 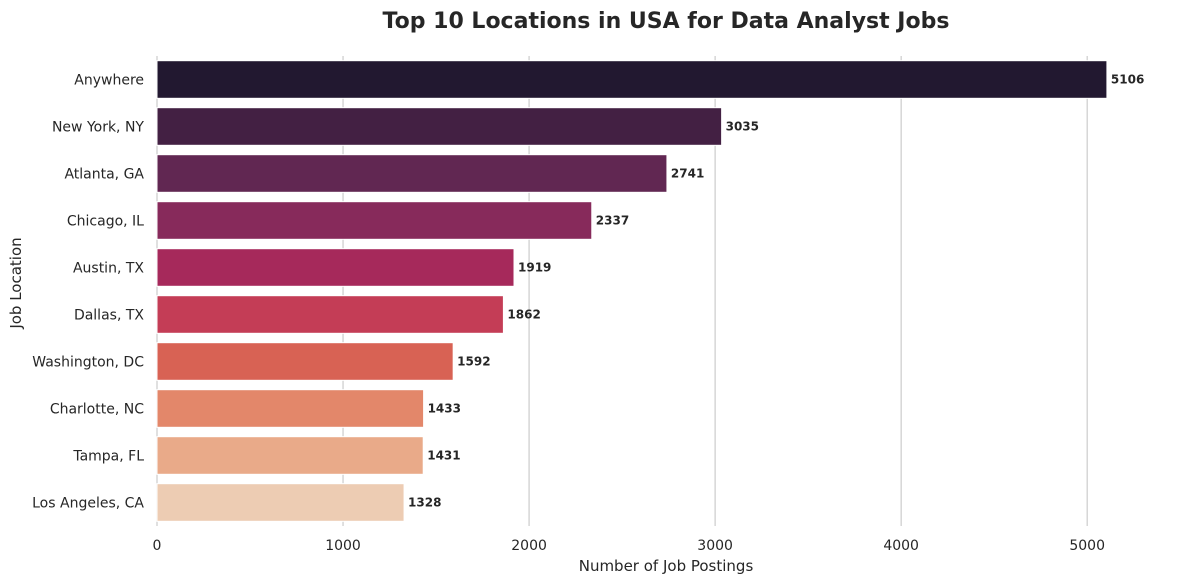 What do you see at coordinates (424, 503) in the screenshot?
I see `data-label: 1328` at bounding box center [424, 503].